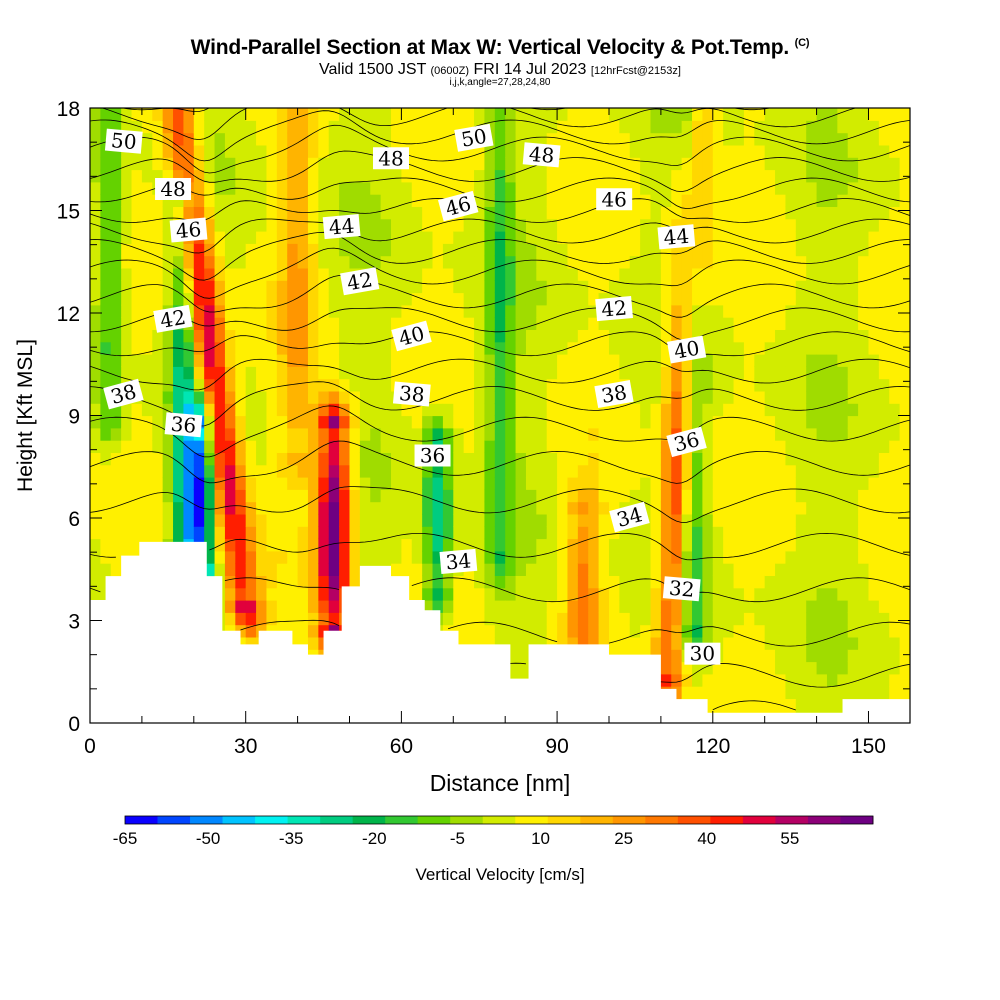 The height and width of the screenshot is (1000, 1000). What do you see at coordinates (172, 189) in the screenshot?
I see `contour-label-text: 48` at bounding box center [172, 189].